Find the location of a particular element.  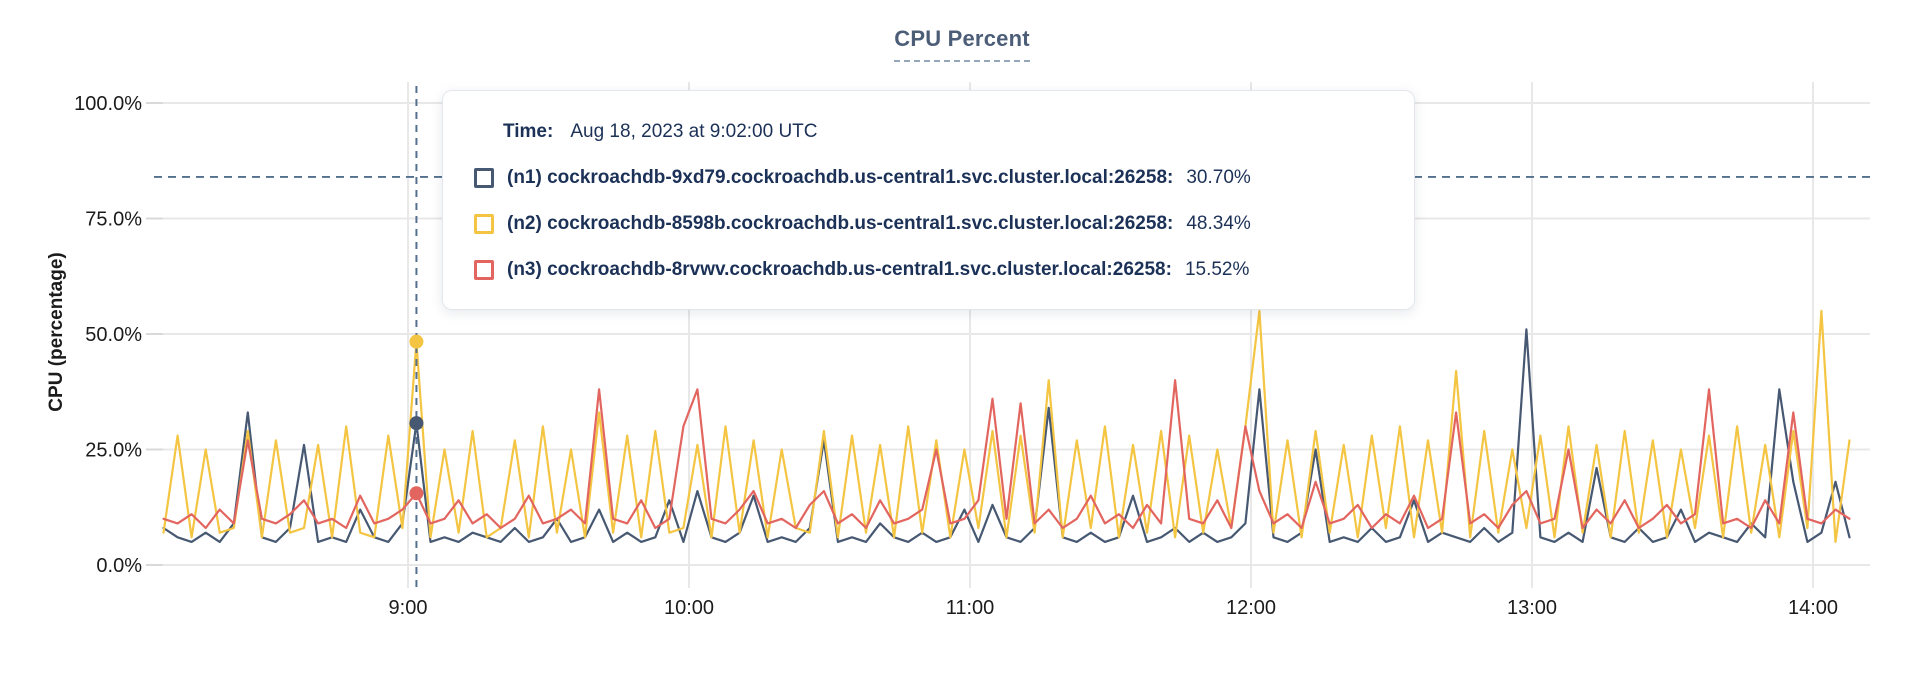

y-axis-tick-label: 50.0% is located at coordinates (113, 335).